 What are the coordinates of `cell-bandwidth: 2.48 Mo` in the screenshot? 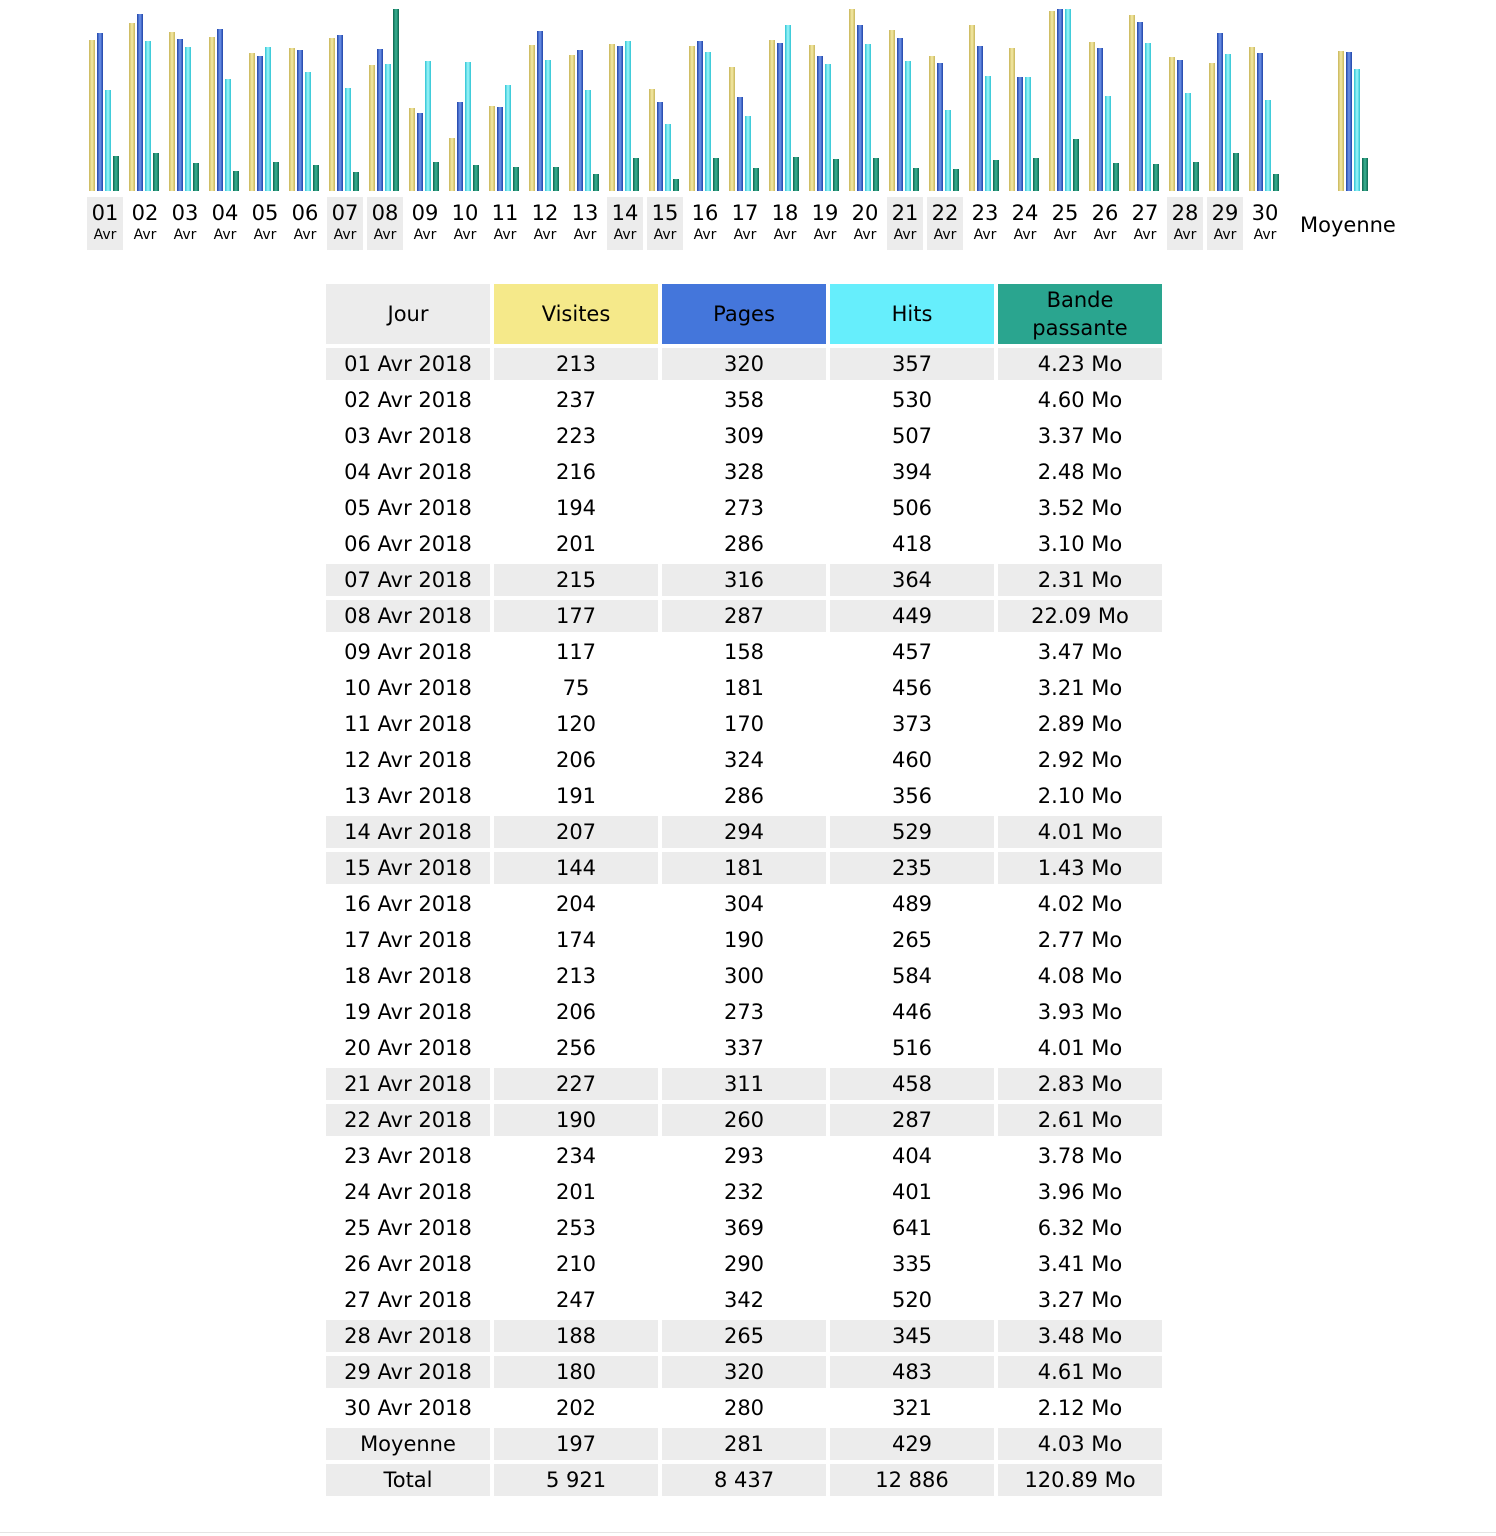 It's located at (1080, 472).